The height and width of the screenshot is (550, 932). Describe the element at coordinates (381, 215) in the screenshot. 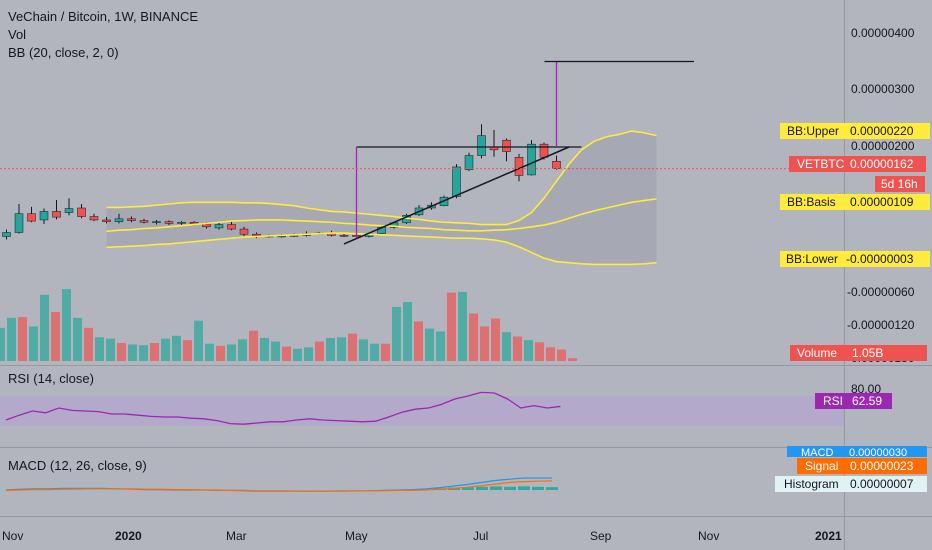

I see `bollinger-basis-line` at that location.